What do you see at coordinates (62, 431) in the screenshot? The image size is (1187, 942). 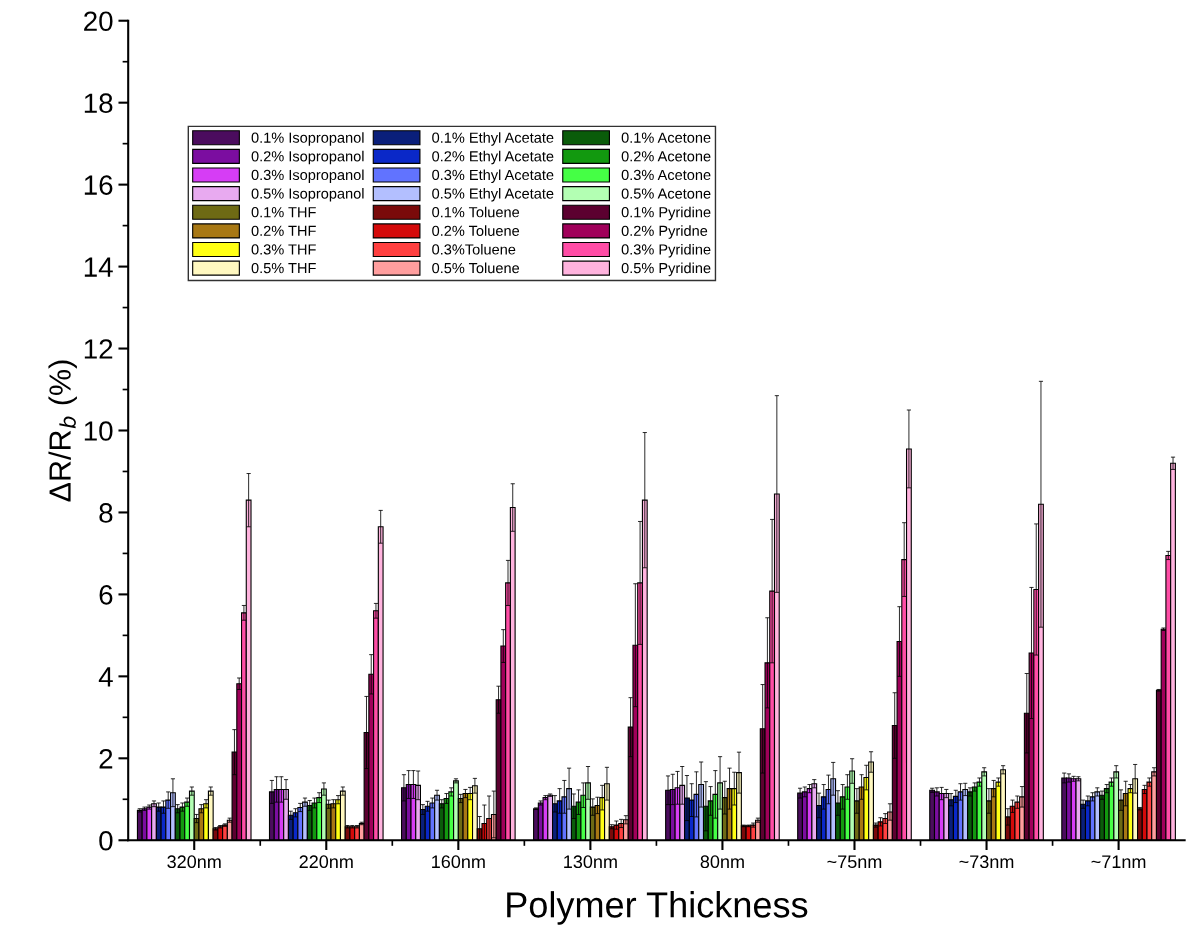 I see `y-axis-title: ΔR/R$_{b}$ (%)` at bounding box center [62, 431].